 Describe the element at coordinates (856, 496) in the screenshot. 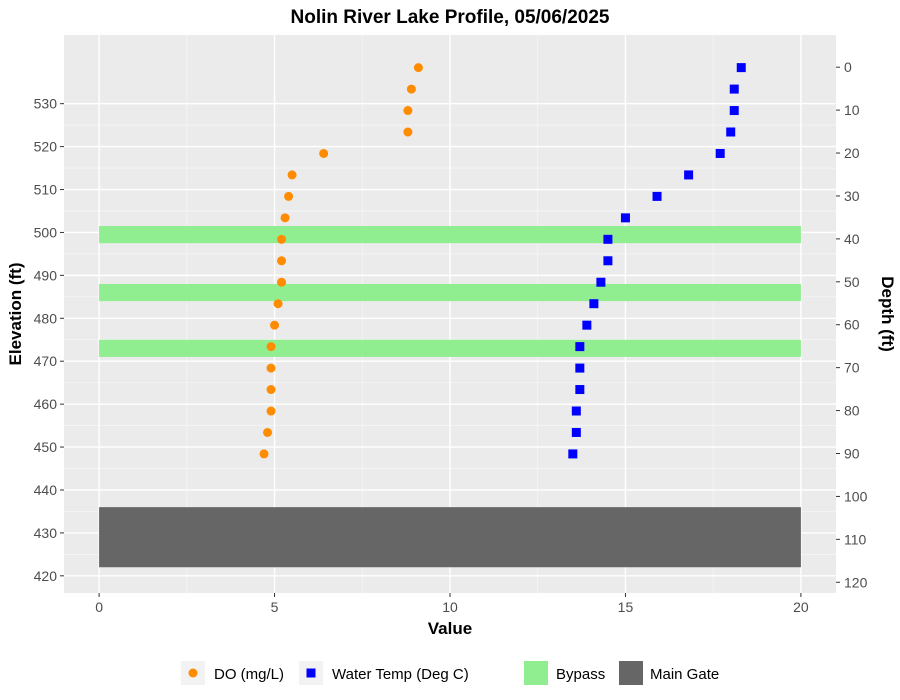

I see `y2-tick-label: 100` at that location.